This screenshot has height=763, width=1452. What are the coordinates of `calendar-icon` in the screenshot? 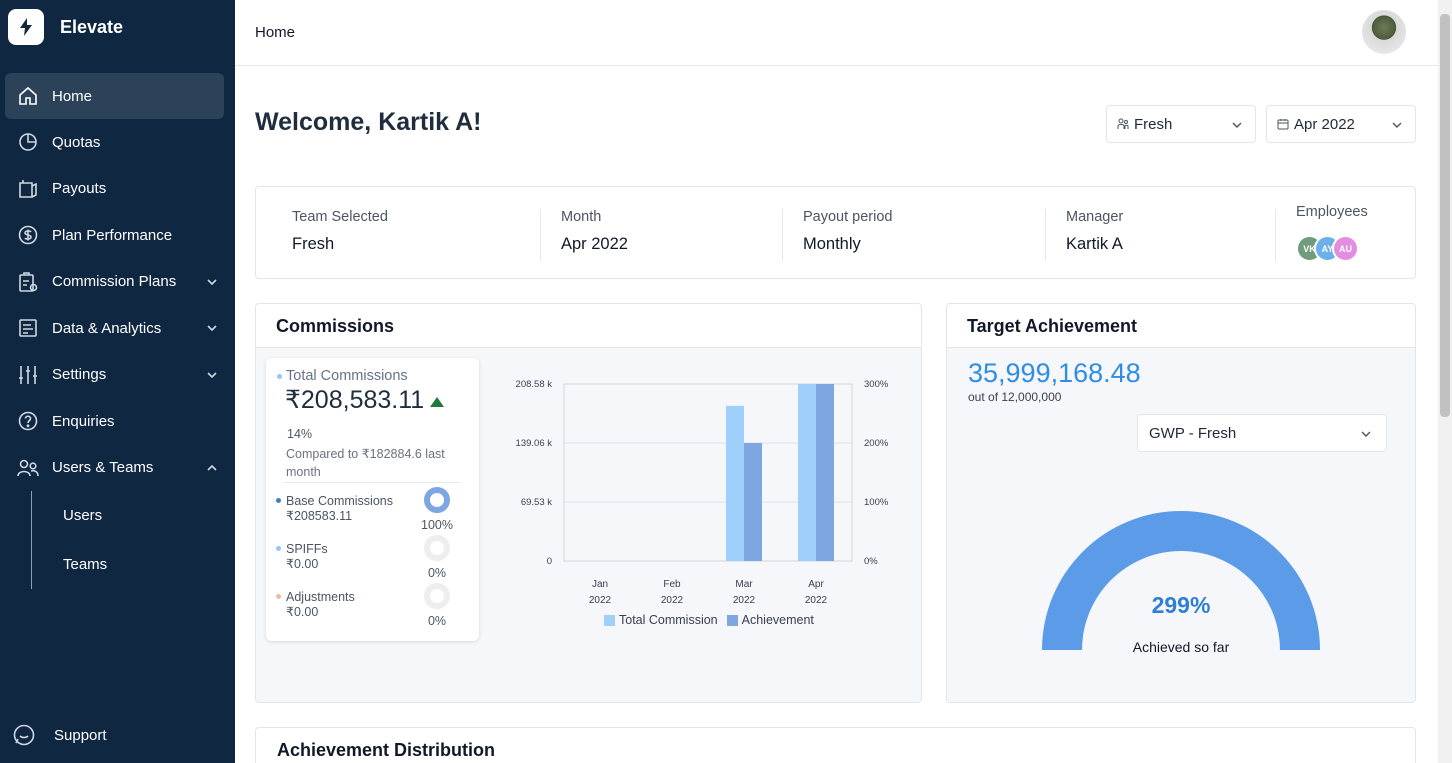 It's located at (1283, 124).